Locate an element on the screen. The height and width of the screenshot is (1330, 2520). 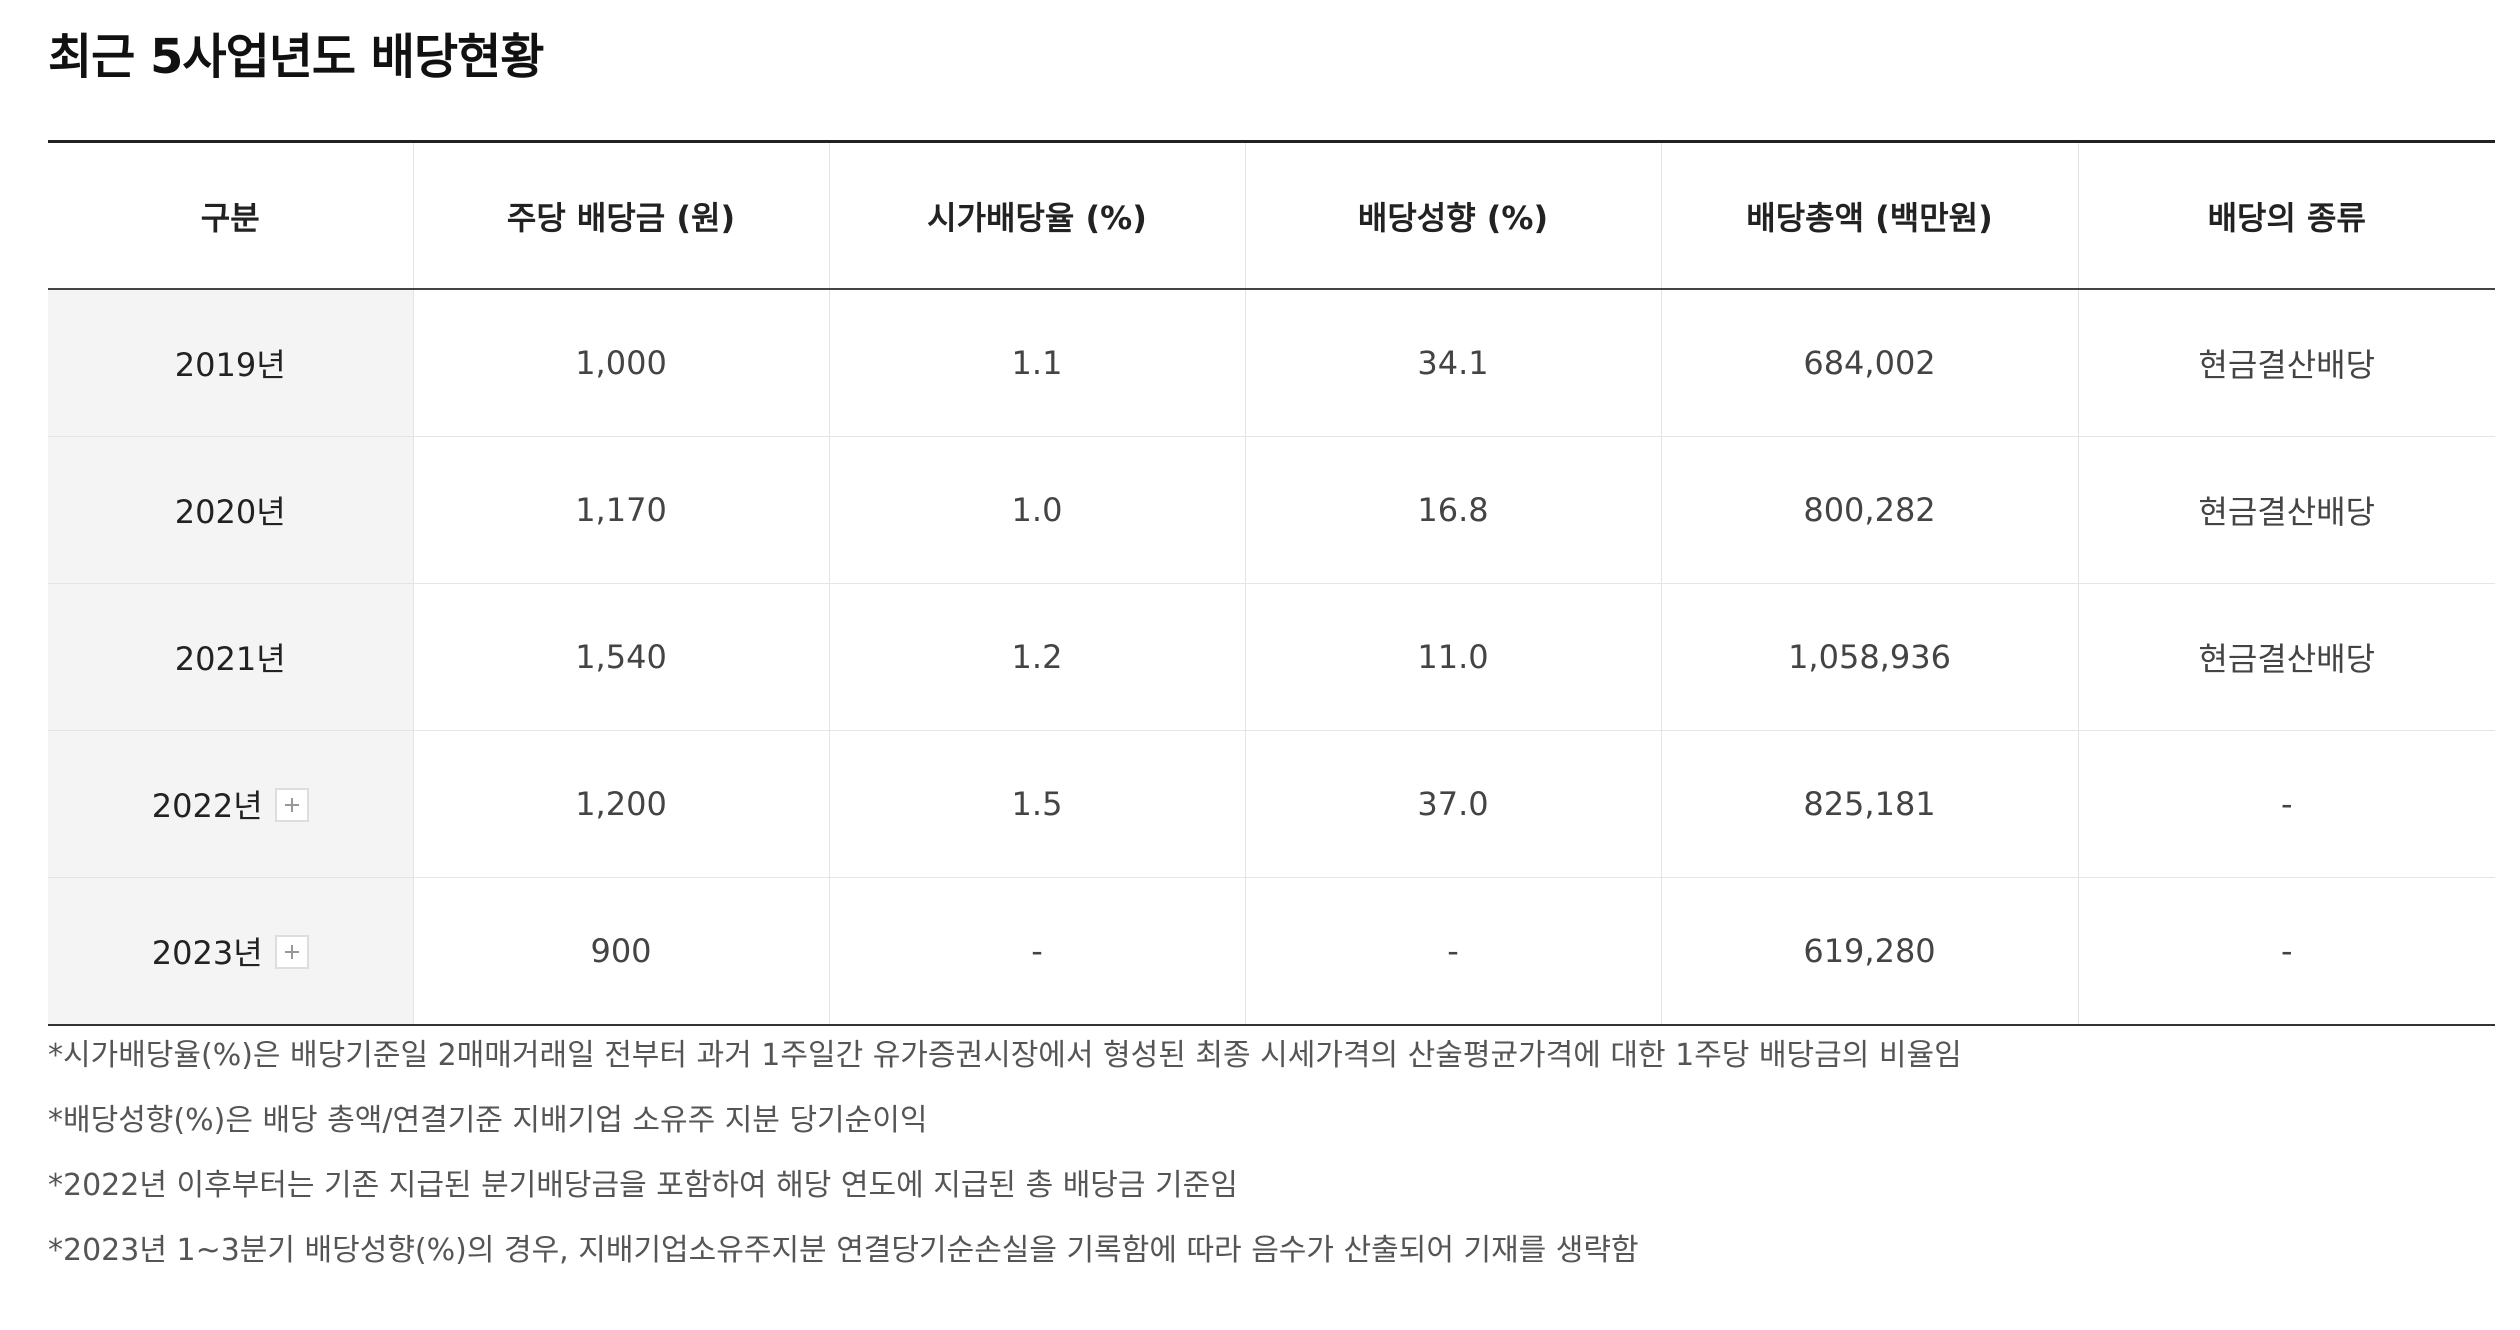
cell-total-dividend: 1,058,936 is located at coordinates (1869, 657).